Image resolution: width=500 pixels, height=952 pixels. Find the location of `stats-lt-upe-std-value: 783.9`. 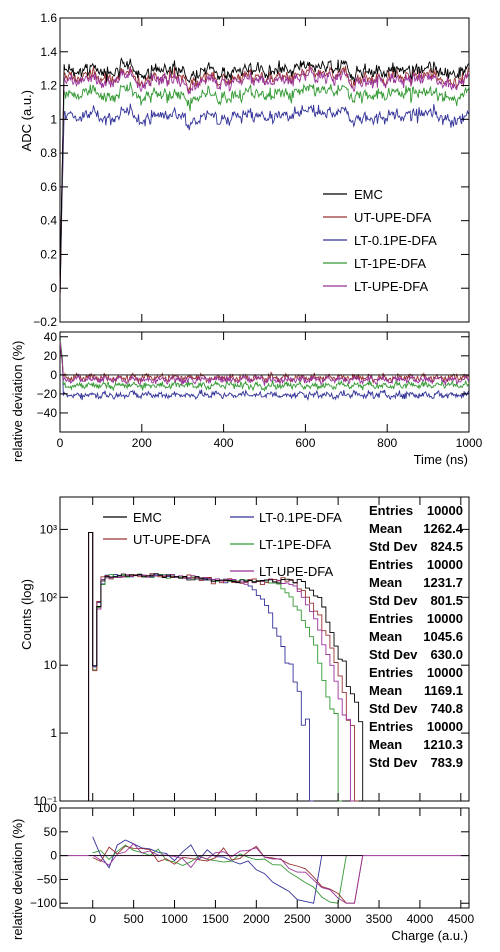

stats-lt-upe-std-value: 783.9 is located at coordinates (446, 762).